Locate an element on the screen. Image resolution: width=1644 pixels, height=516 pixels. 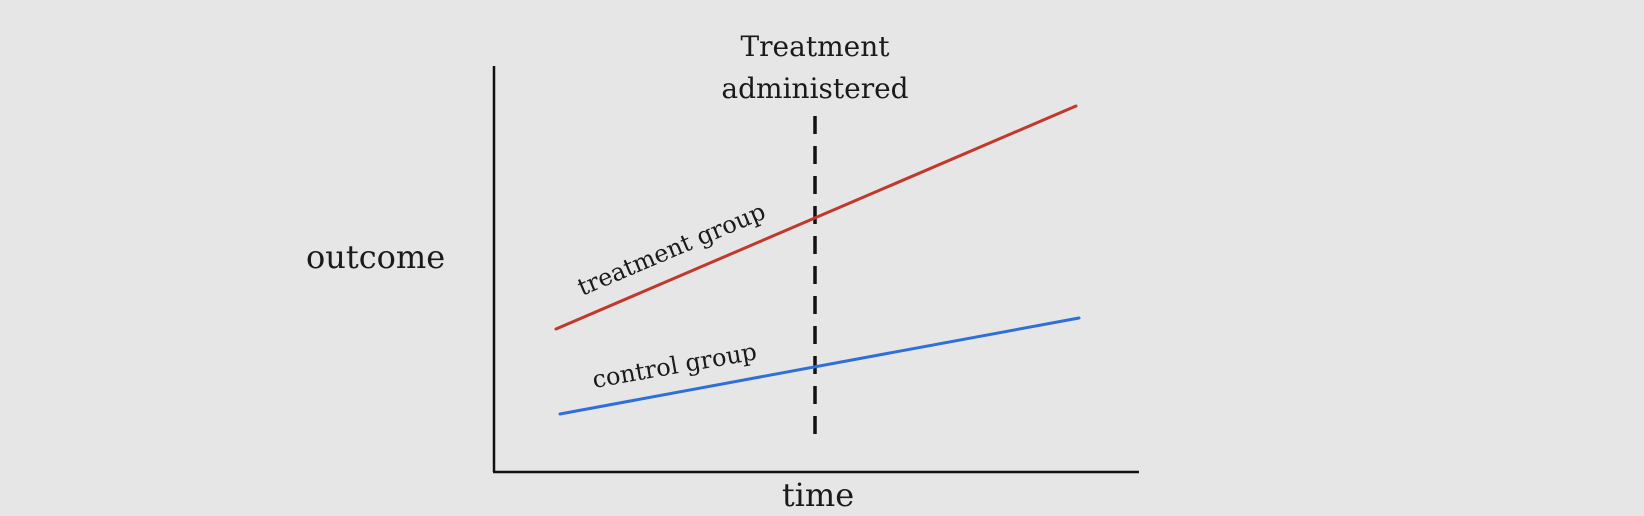
control-group-line is located at coordinates (819, 366).